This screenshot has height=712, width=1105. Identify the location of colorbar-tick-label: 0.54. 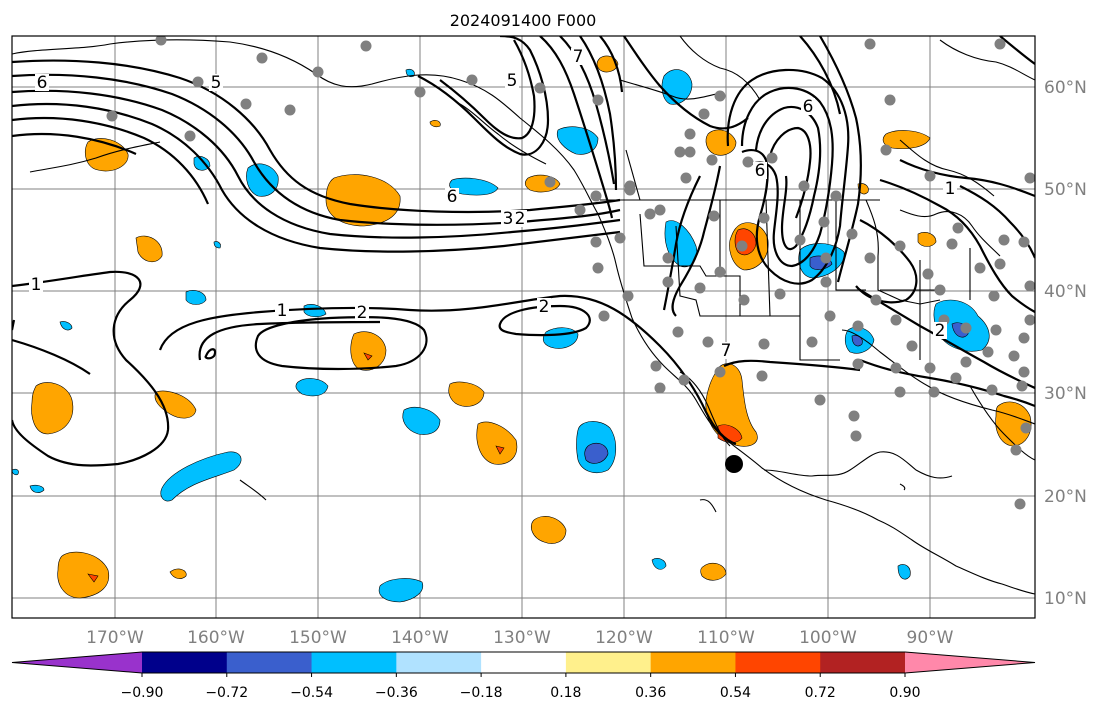
(735, 693).